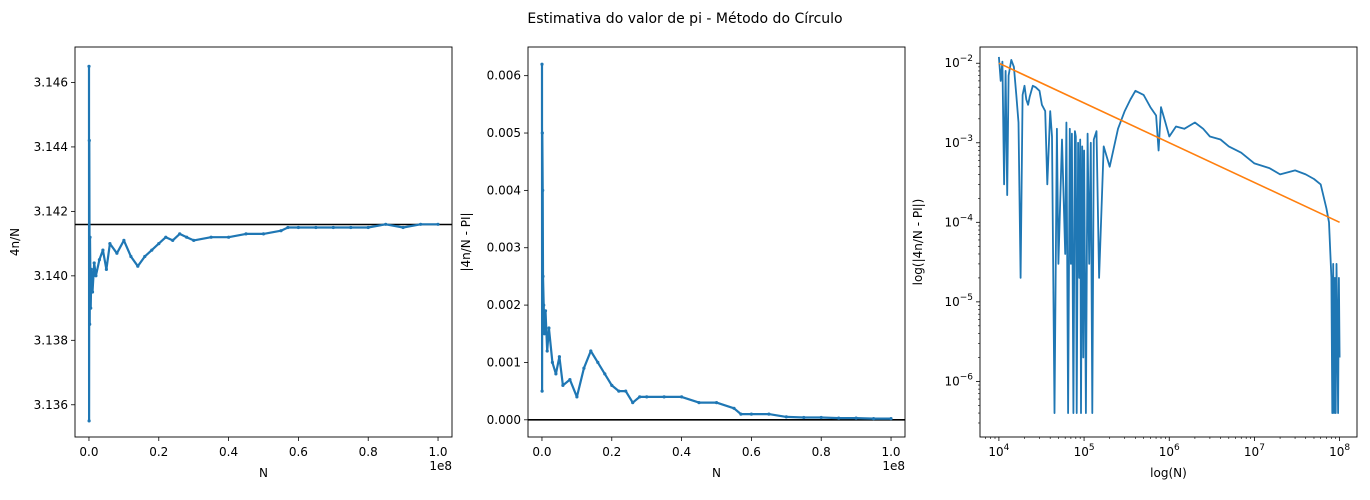 This screenshot has height=500, width=1370. Describe the element at coordinates (958, 221) in the screenshot. I see `y-tick-label: 10⁻⁴` at that location.